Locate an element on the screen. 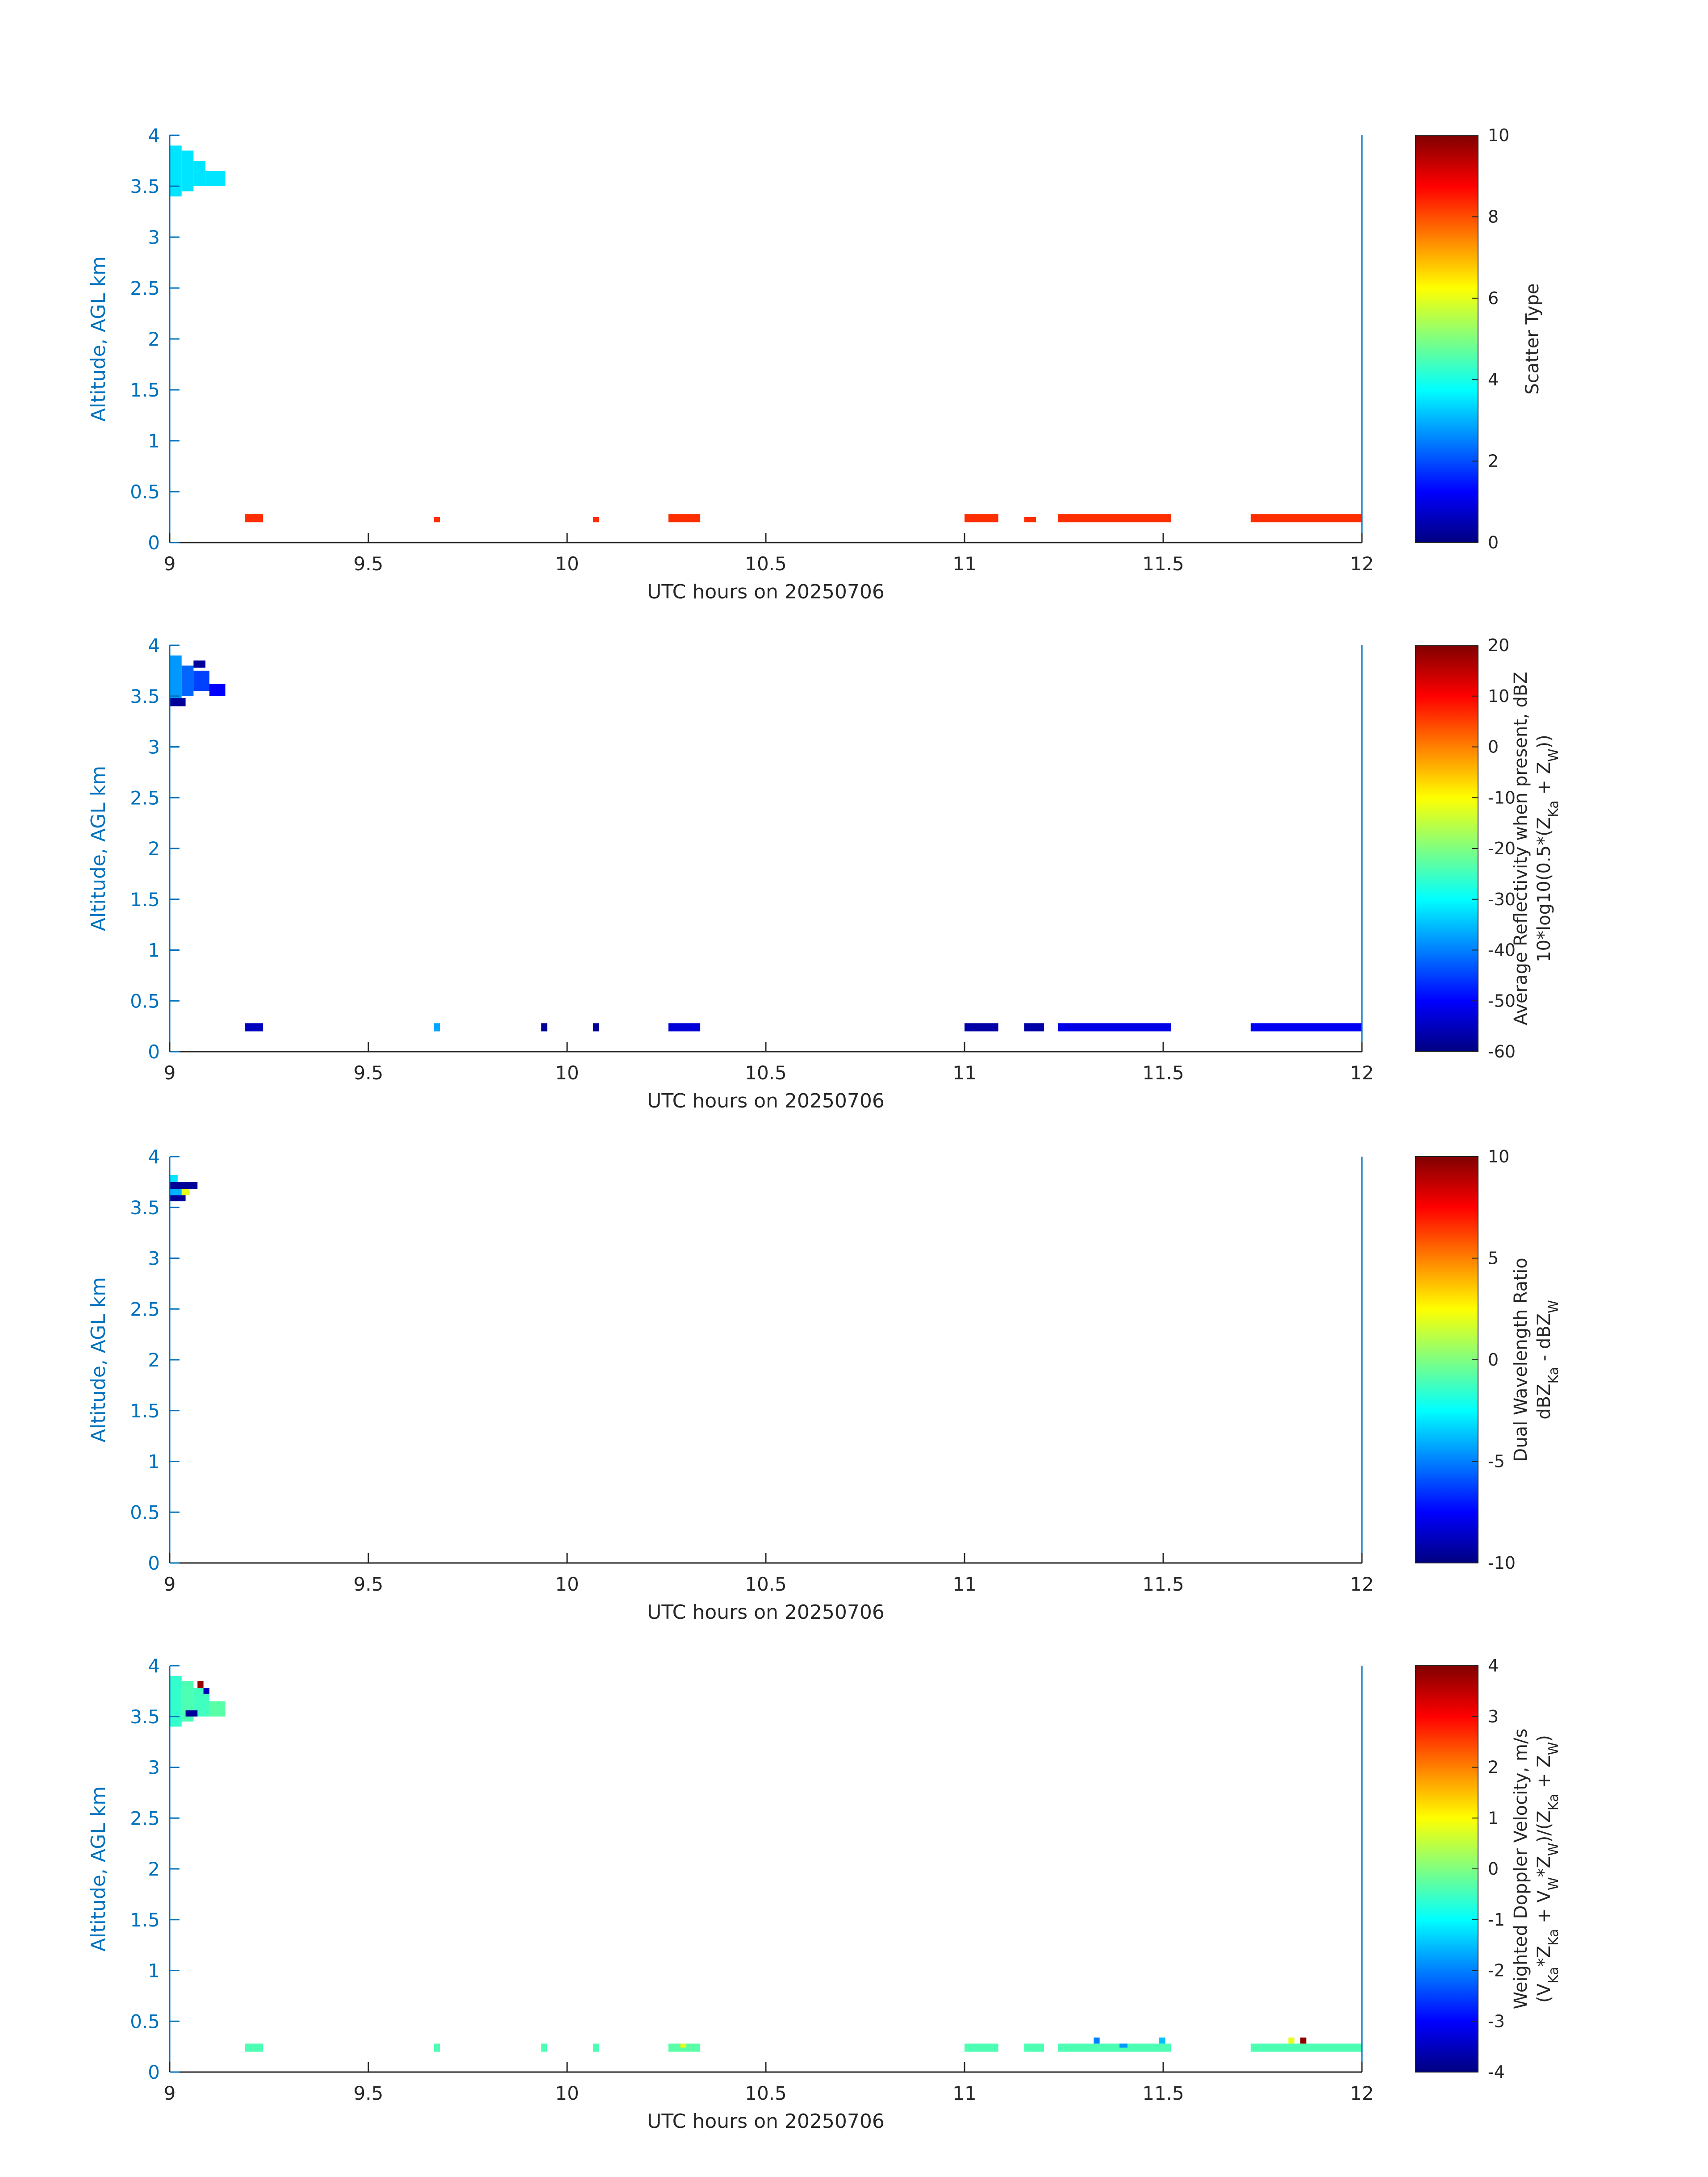 This screenshot has height=2177, width=1708. colorbar-tick-label: 3 is located at coordinates (1493, 1716).